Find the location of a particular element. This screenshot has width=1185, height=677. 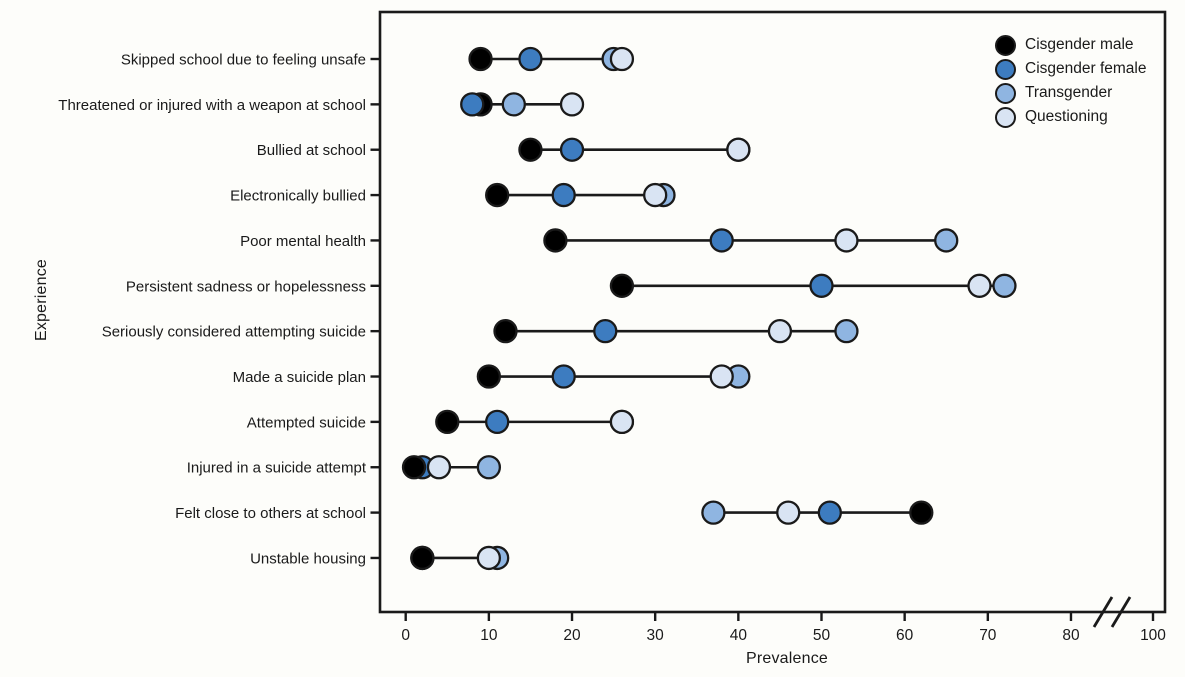

category-label: Persistent sadness or hopelessness is located at coordinates (246, 286).